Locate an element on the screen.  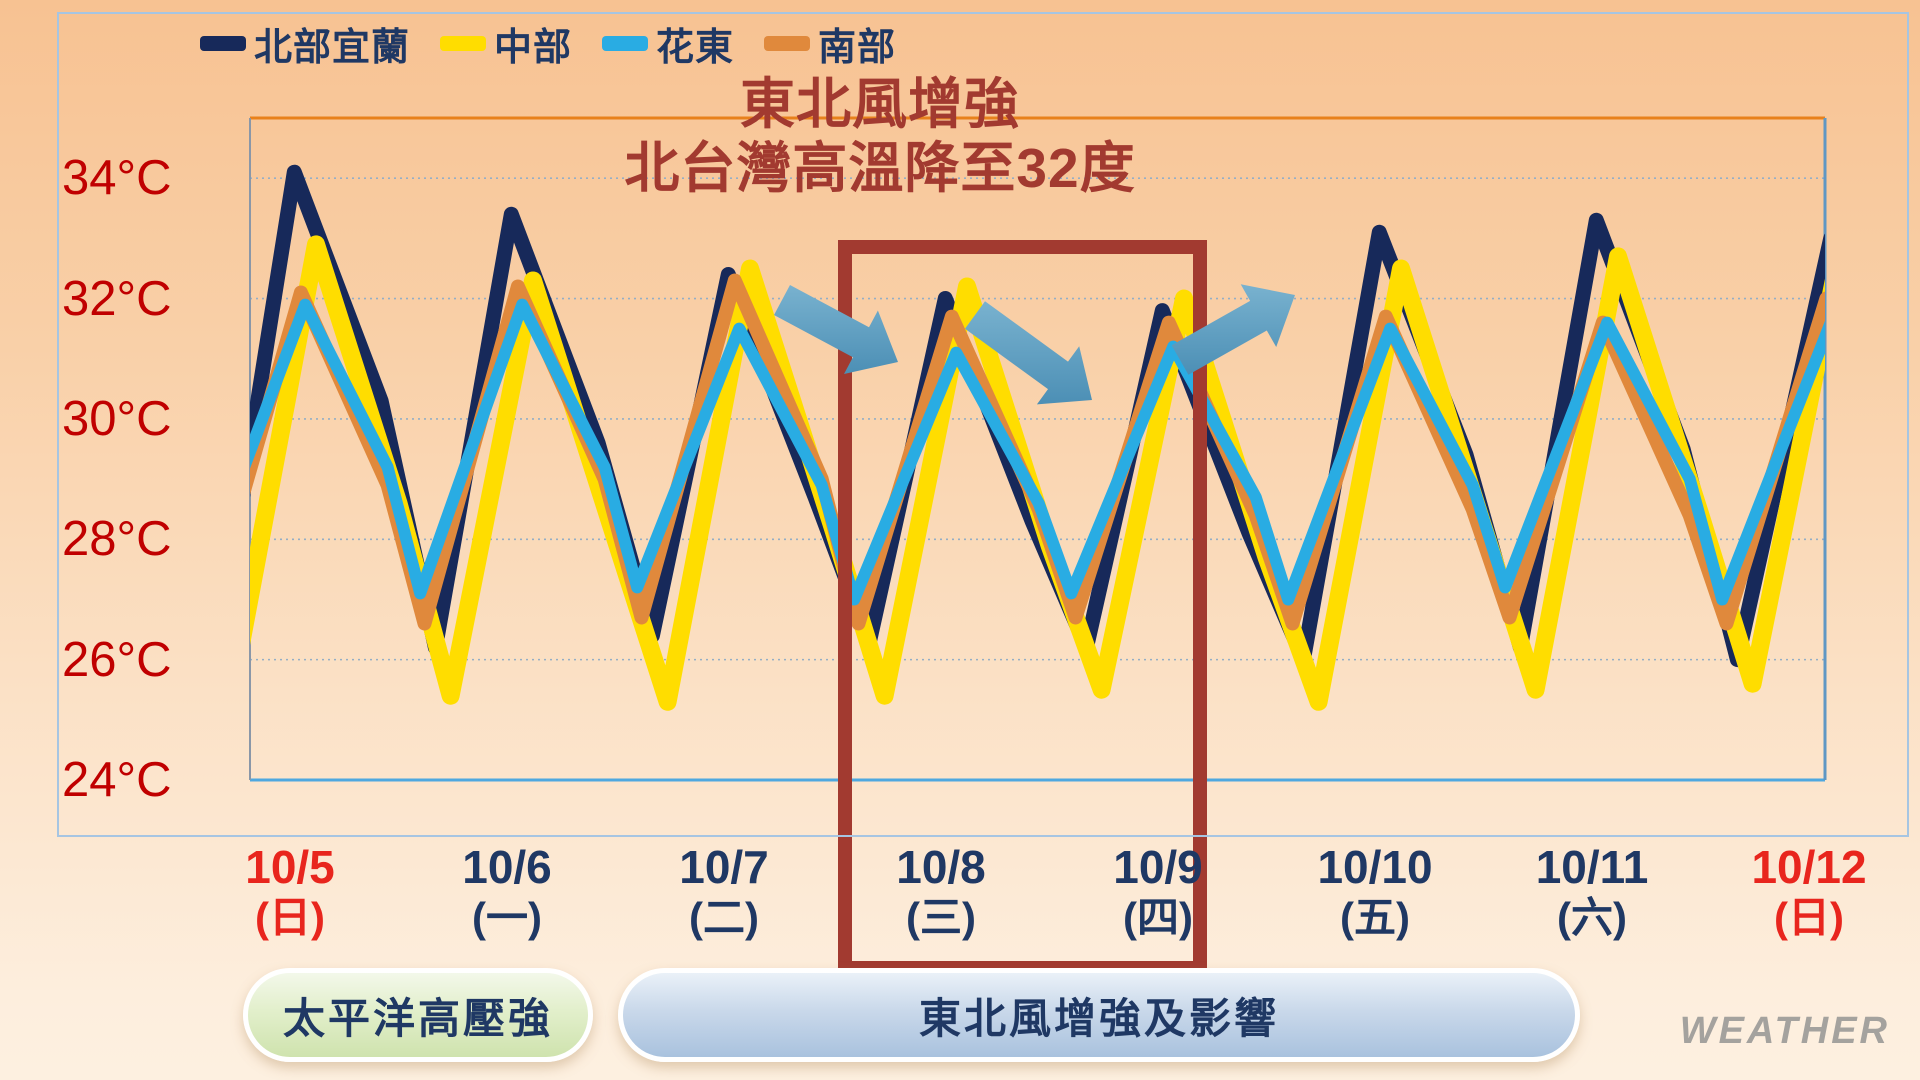
legend-item: 北部宜蘭 is located at coordinates (305, 43).